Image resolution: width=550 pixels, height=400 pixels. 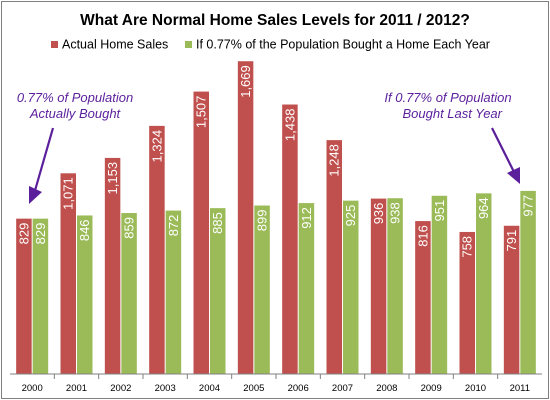 What do you see at coordinates (75, 97) in the screenshot?
I see `annotation-left-line-1: 0.77% of Population` at bounding box center [75, 97].